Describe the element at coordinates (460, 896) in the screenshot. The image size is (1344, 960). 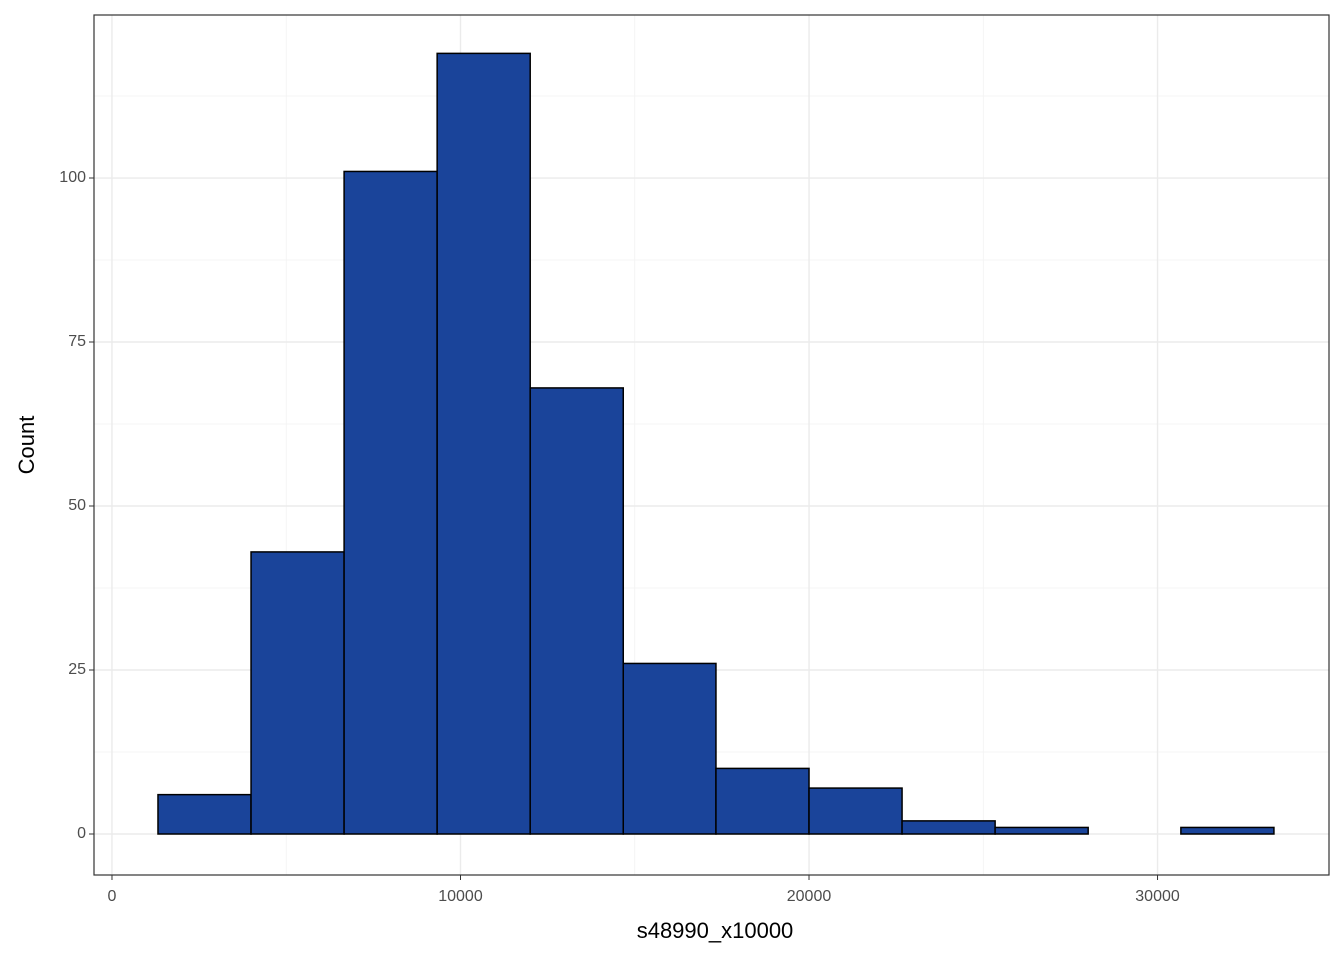
I see `x-tick-label: 10000` at that location.